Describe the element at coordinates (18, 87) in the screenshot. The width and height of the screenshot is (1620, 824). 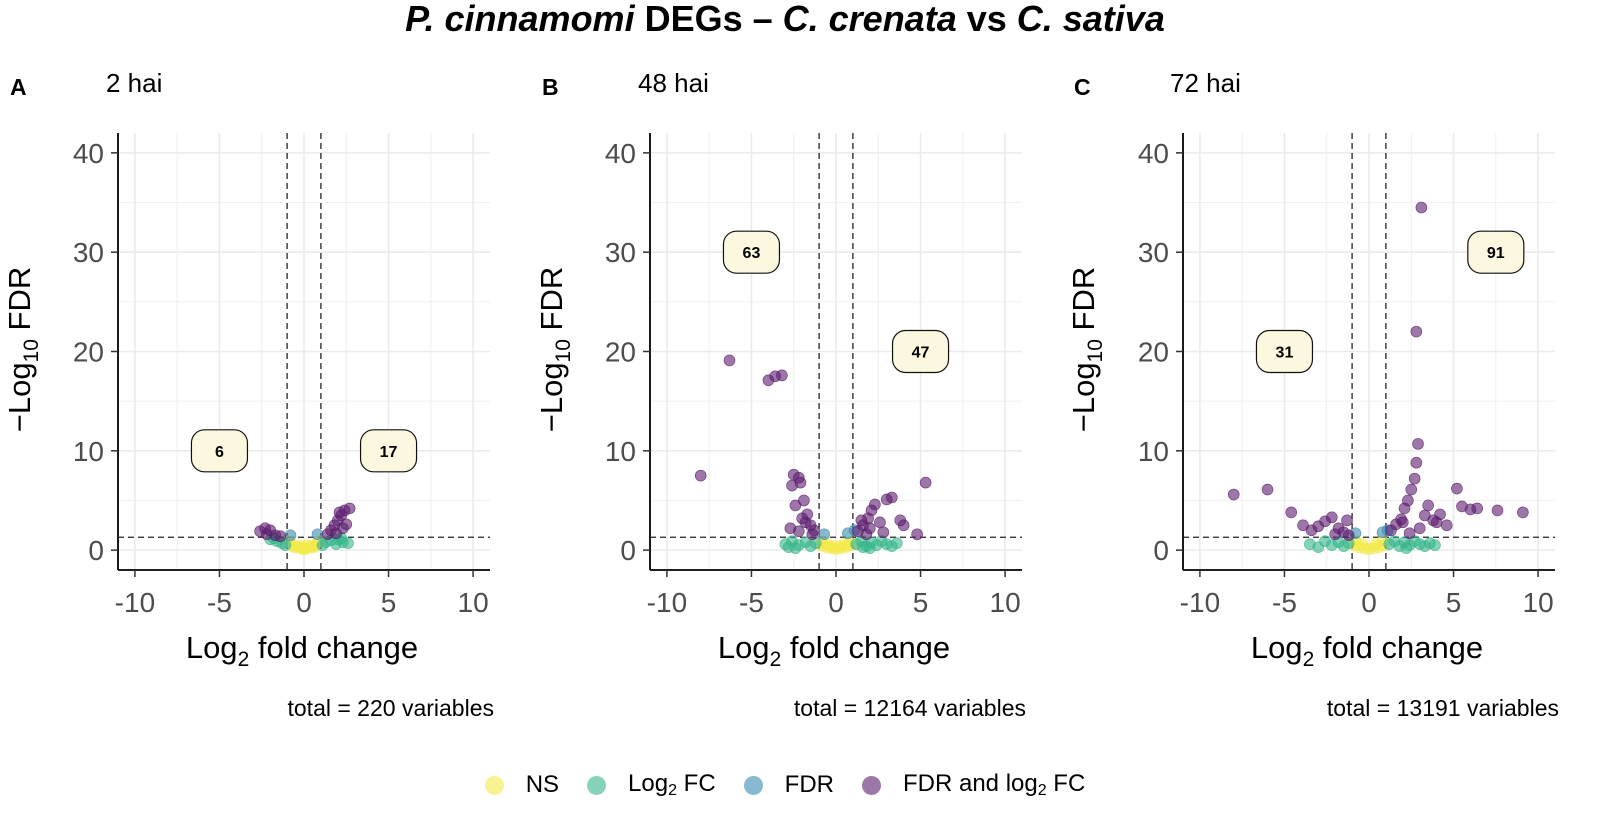
I see `panel-letter: A` at that location.